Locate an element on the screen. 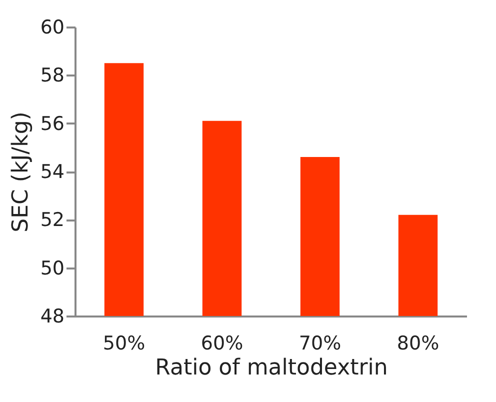  x-tick-label: 50% is located at coordinates (124, 343).